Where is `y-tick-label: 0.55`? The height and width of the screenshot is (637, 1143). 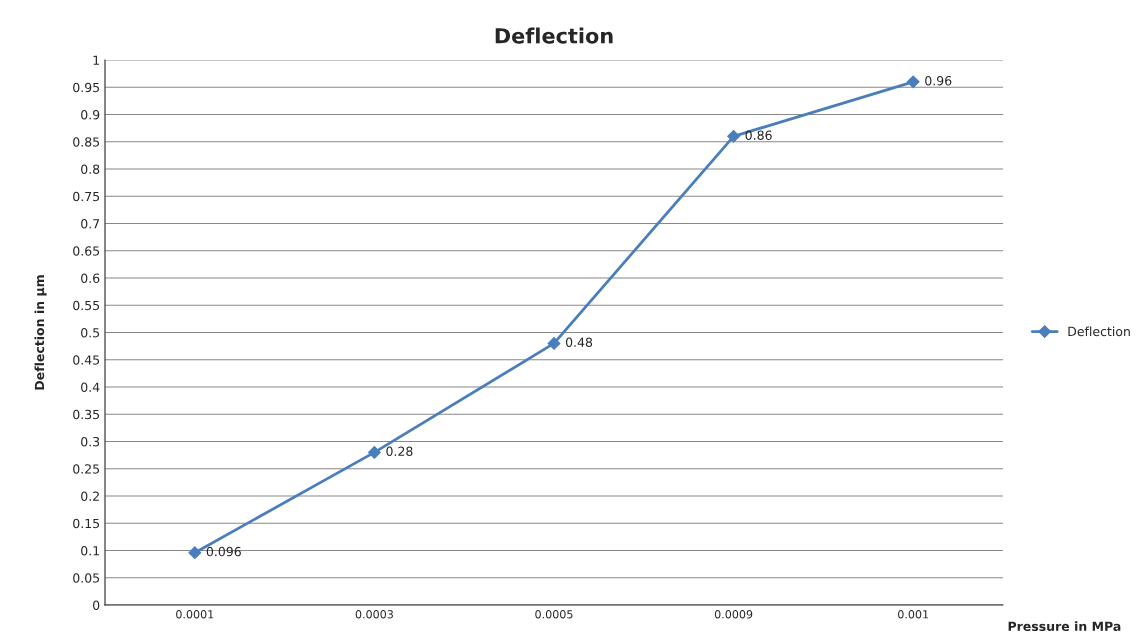 y-tick-label: 0.55 is located at coordinates (86, 305).